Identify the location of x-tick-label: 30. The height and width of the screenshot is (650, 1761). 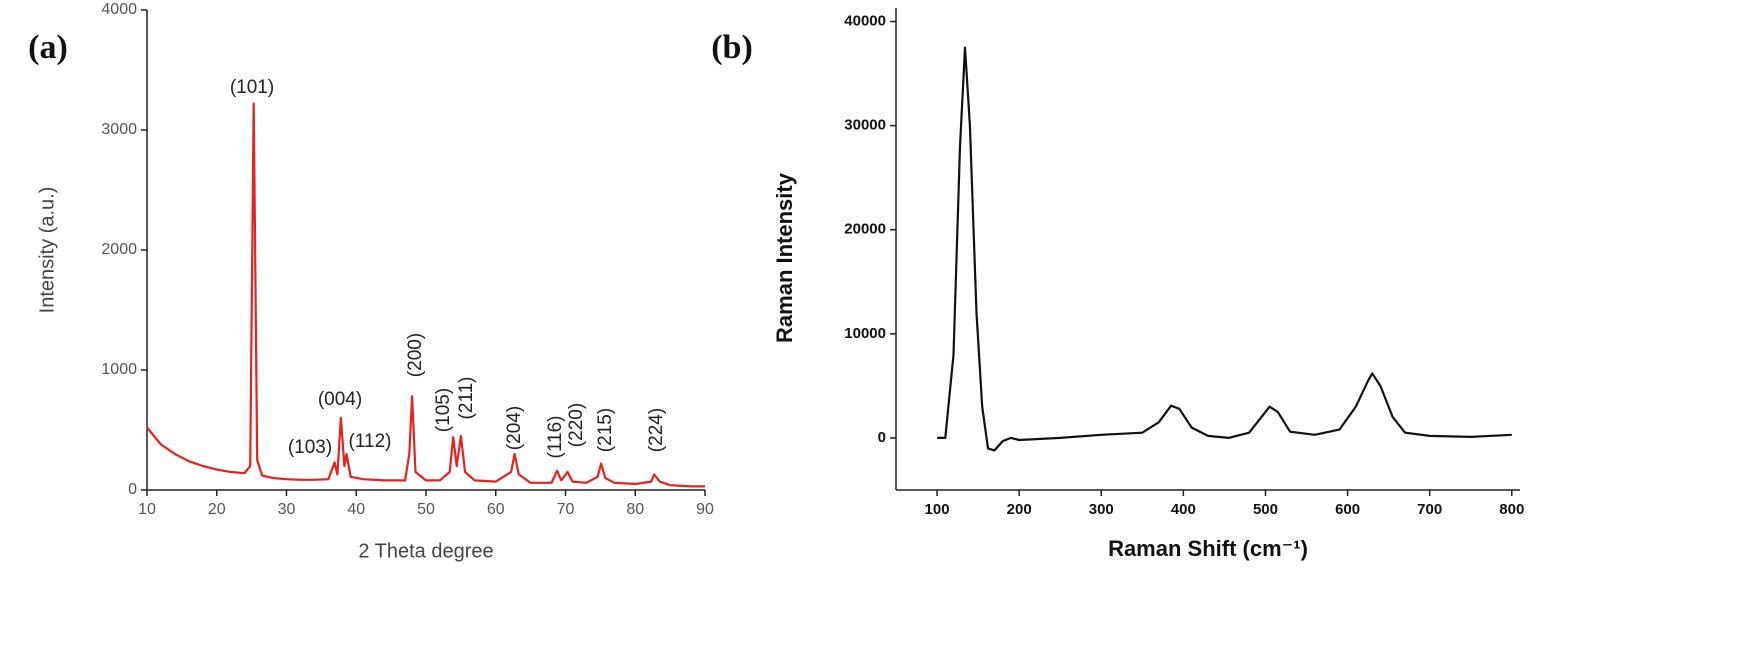
(287, 509).